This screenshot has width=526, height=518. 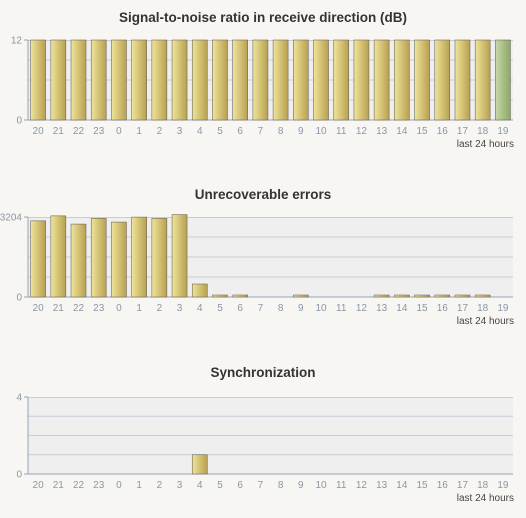 I want to click on sync-chart-title: Synchronization, so click(x=263, y=372).